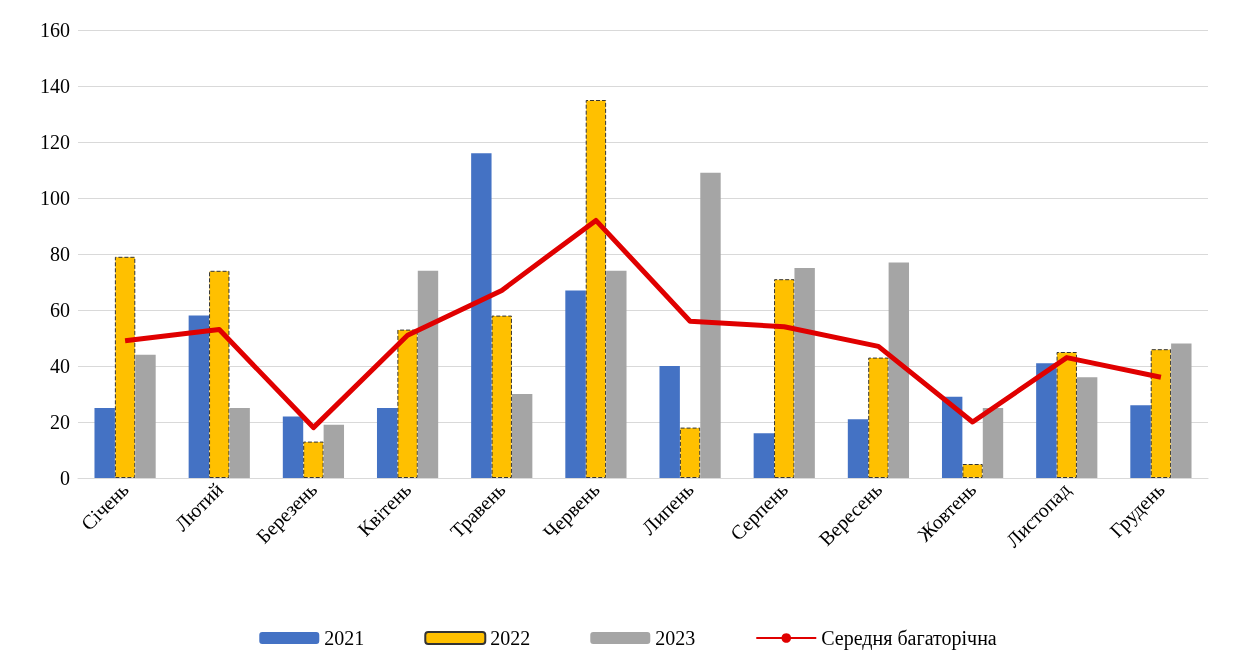  Describe the element at coordinates (55, 30) in the screenshot. I see `y-tick-label: 160` at that location.